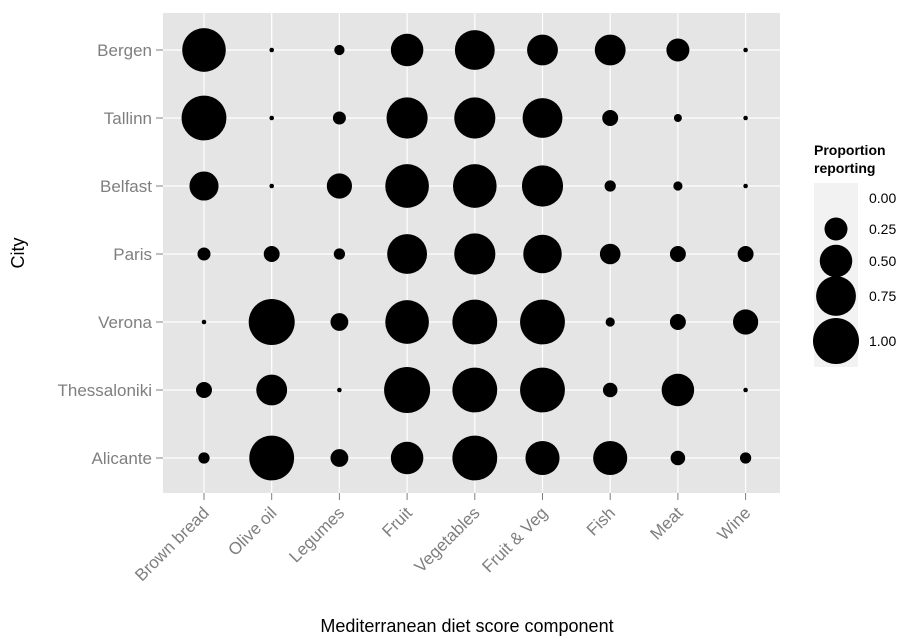 Image resolution: width=907 pixels, height=639 pixels. I want to click on y-tick-label: Alicante, so click(122, 458).